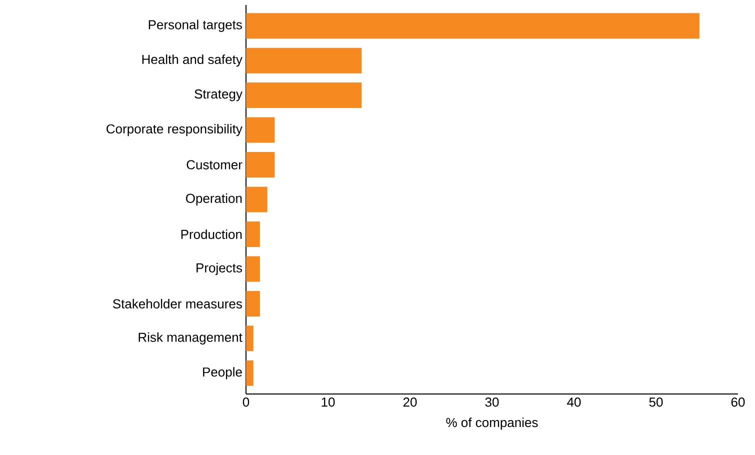 This screenshot has width=755, height=455. What do you see at coordinates (195, 26) in the screenshot?
I see `y-tick-label: Personal targets` at bounding box center [195, 26].